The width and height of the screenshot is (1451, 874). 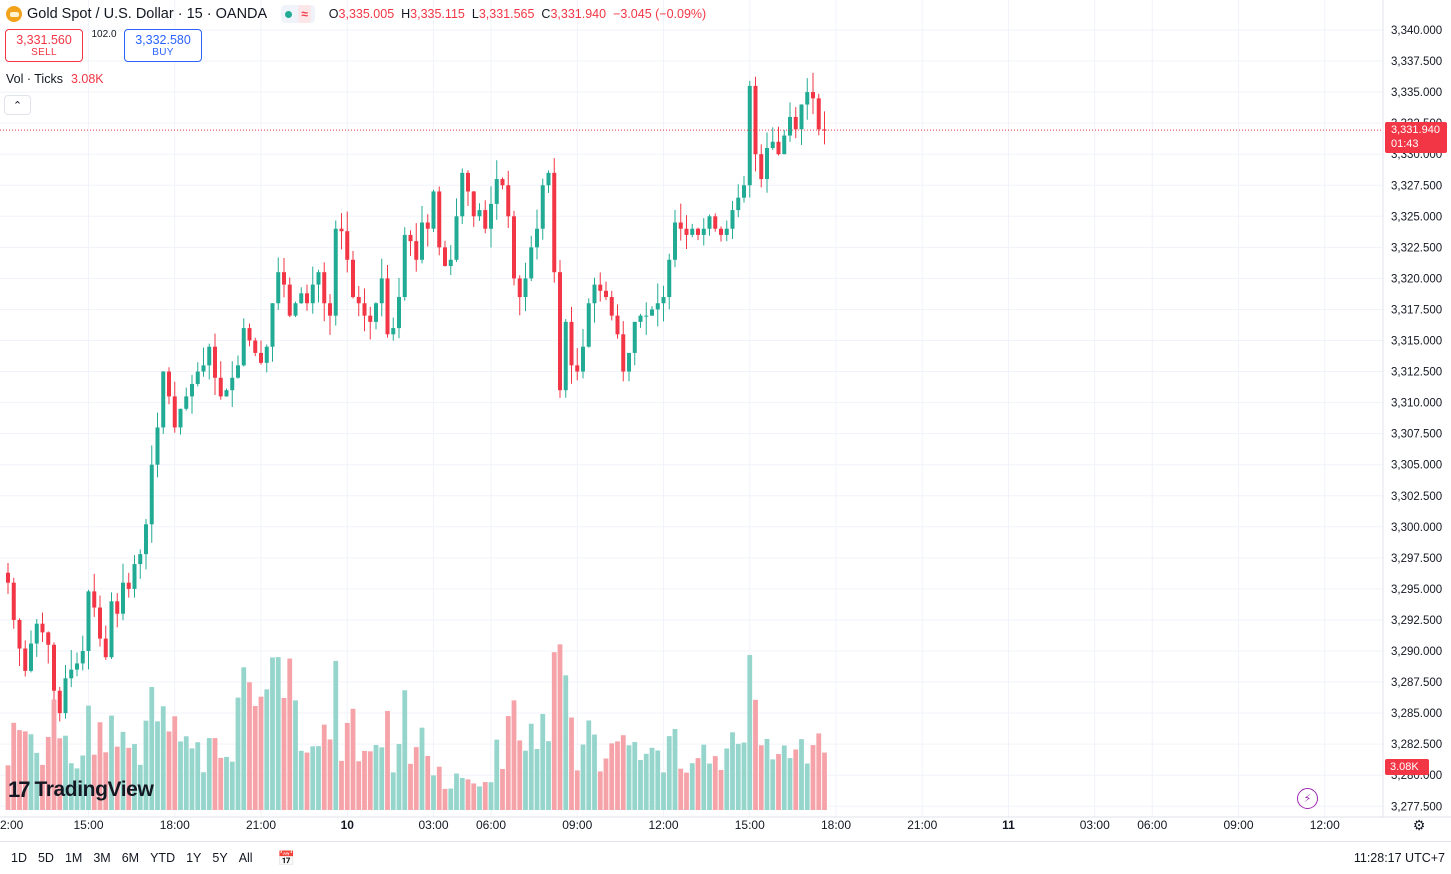 I want to click on buy-button: 3,332.580 BUY, so click(x=163, y=45).